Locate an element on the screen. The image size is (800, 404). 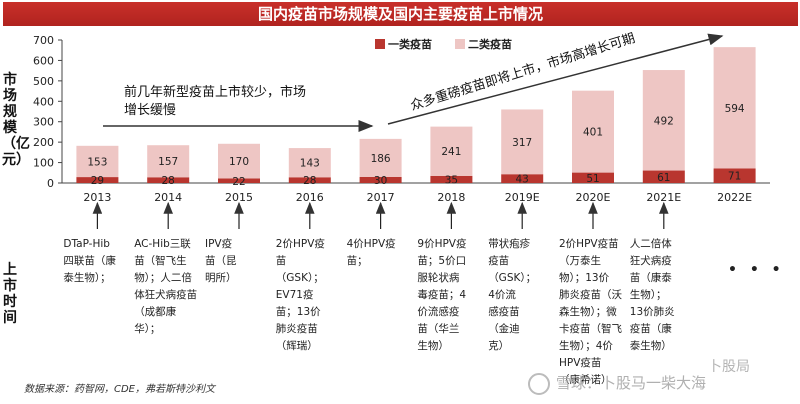
data-label-category2: 143 is located at coordinates (310, 164).